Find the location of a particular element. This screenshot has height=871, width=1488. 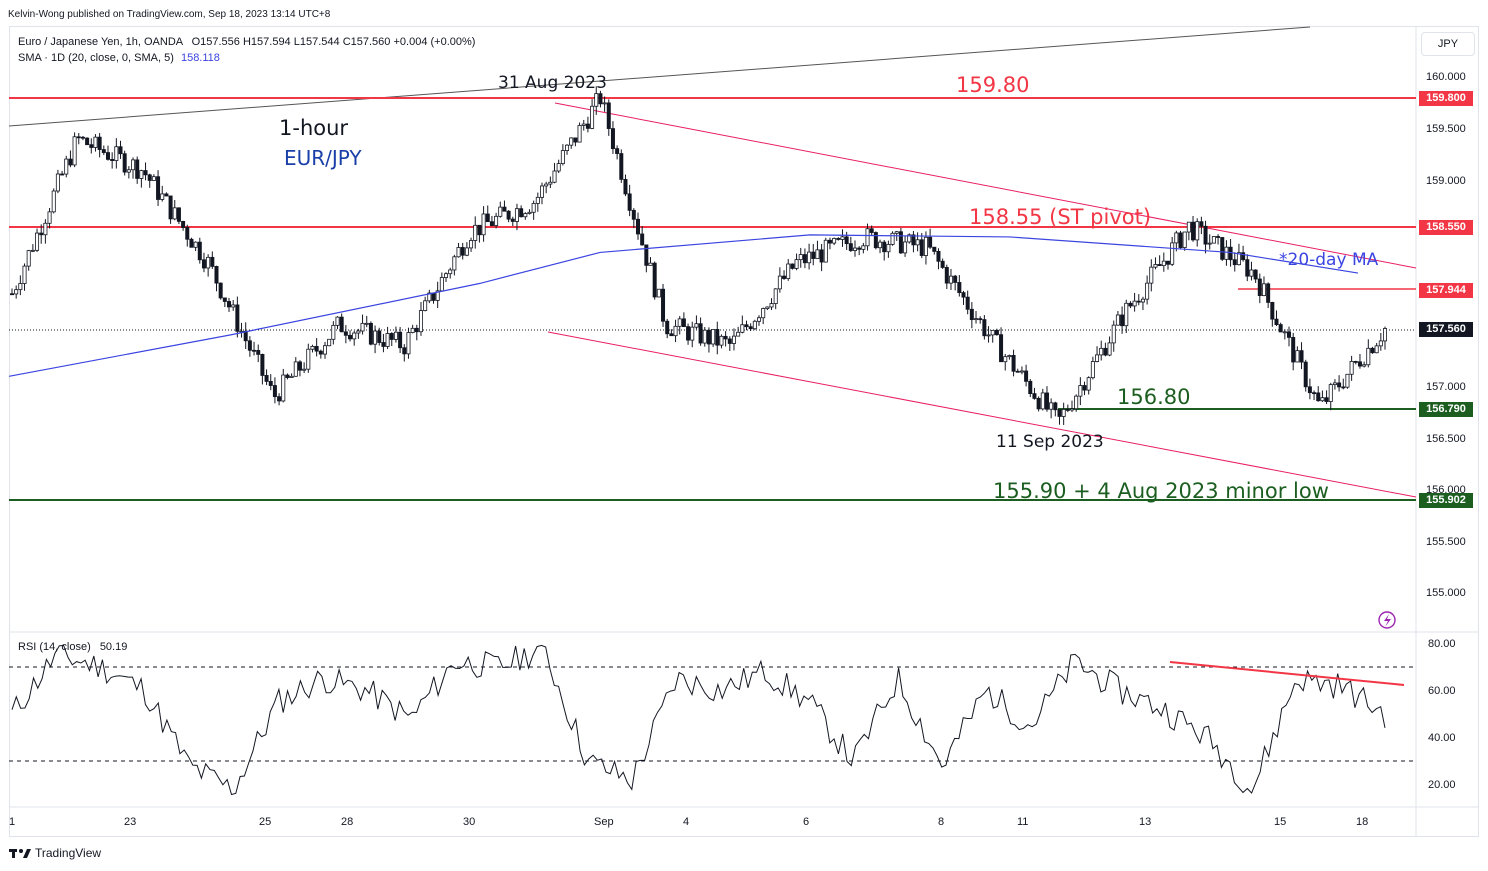

currency-button: JPY is located at coordinates (1448, 44).